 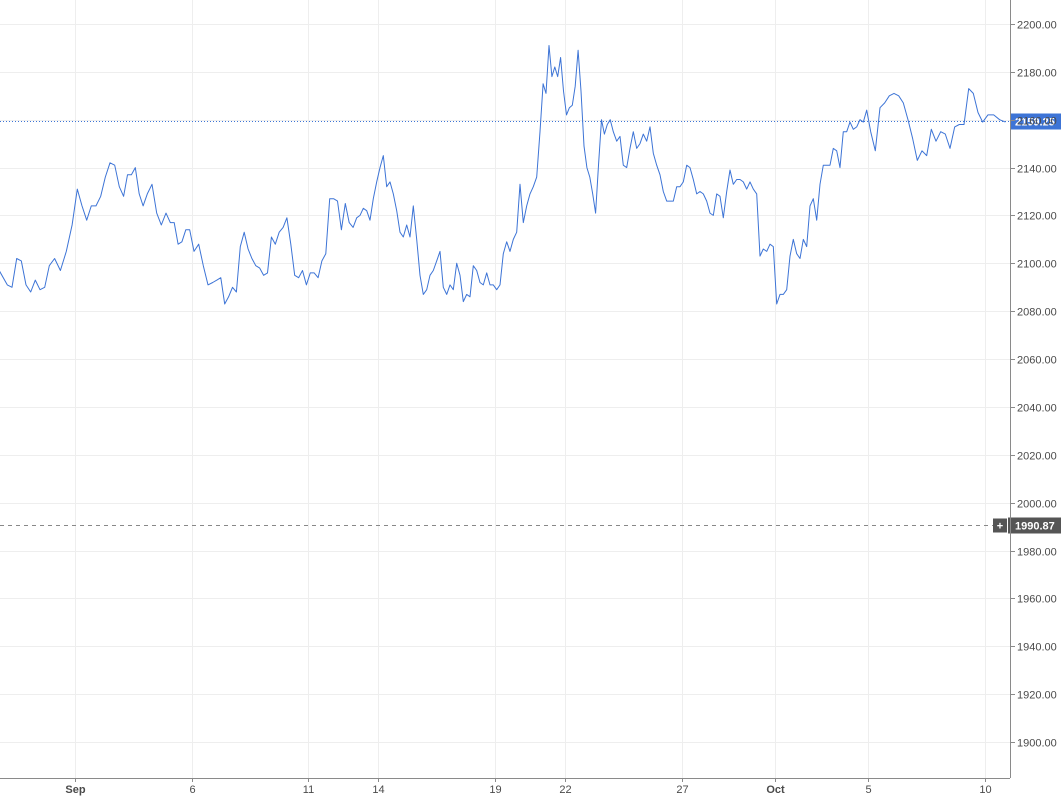 What do you see at coordinates (985, 790) in the screenshot?
I see `x-tick-label: 10` at bounding box center [985, 790].